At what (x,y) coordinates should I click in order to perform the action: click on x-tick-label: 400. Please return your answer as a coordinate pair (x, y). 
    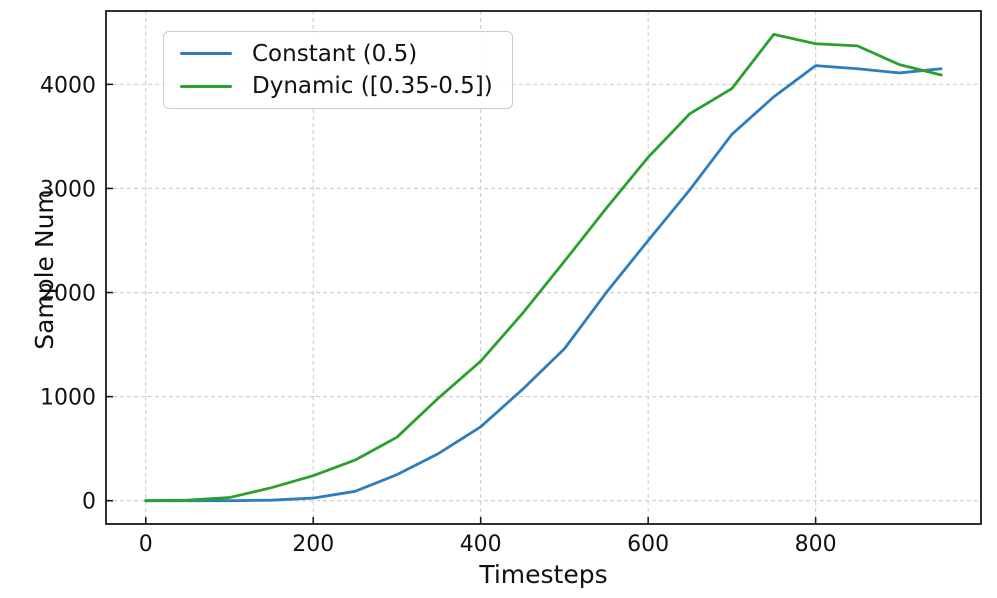
    Looking at the image, I should click on (481, 544).